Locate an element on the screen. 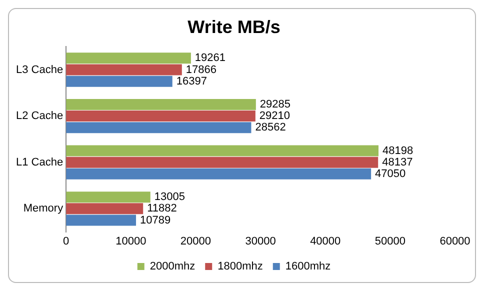 Image resolution: width=484 pixels, height=291 pixels. data-label: 28562 is located at coordinates (270, 128).